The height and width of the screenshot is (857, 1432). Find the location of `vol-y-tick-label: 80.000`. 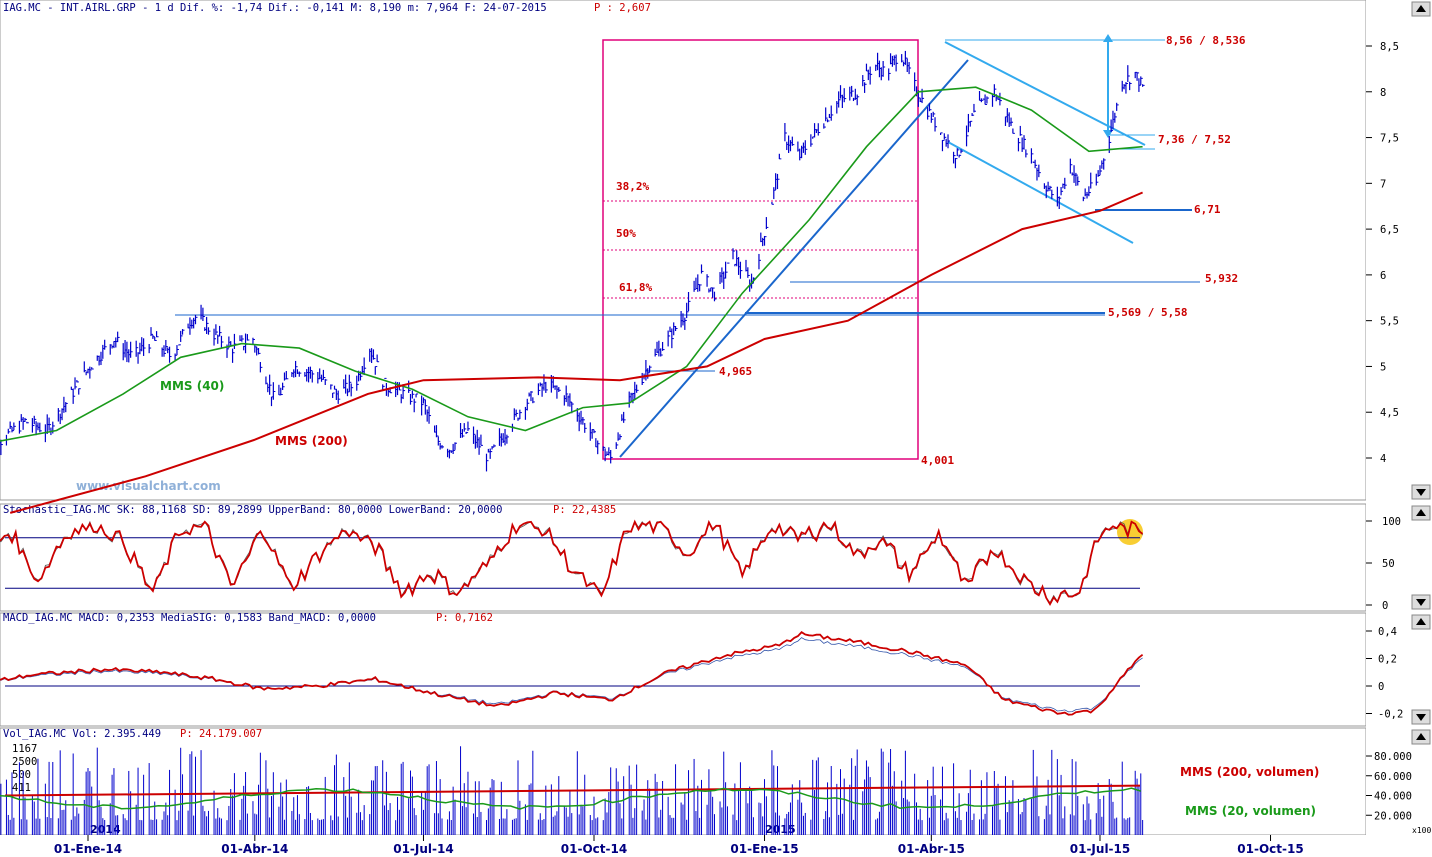

vol-y-tick-label: 80.000 is located at coordinates (1393, 757).